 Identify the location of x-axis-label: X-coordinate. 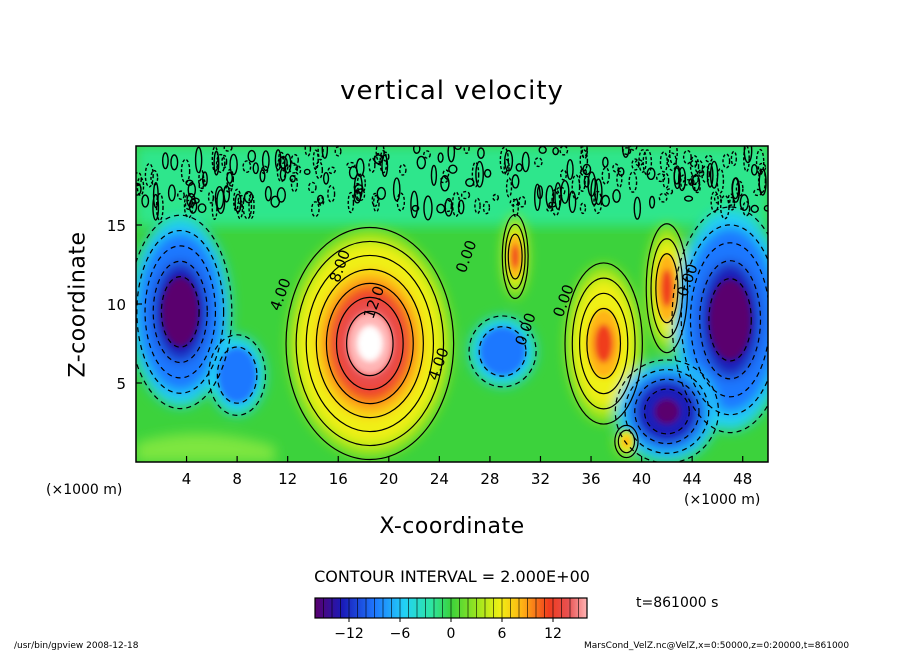
(452, 526).